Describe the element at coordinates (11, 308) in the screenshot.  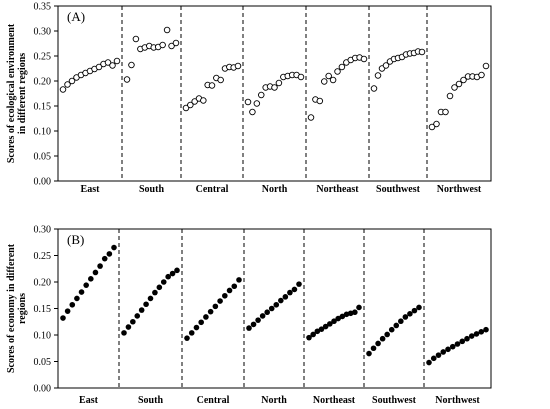
I see `y-axis-label-line: Scores of economy in different` at that location.